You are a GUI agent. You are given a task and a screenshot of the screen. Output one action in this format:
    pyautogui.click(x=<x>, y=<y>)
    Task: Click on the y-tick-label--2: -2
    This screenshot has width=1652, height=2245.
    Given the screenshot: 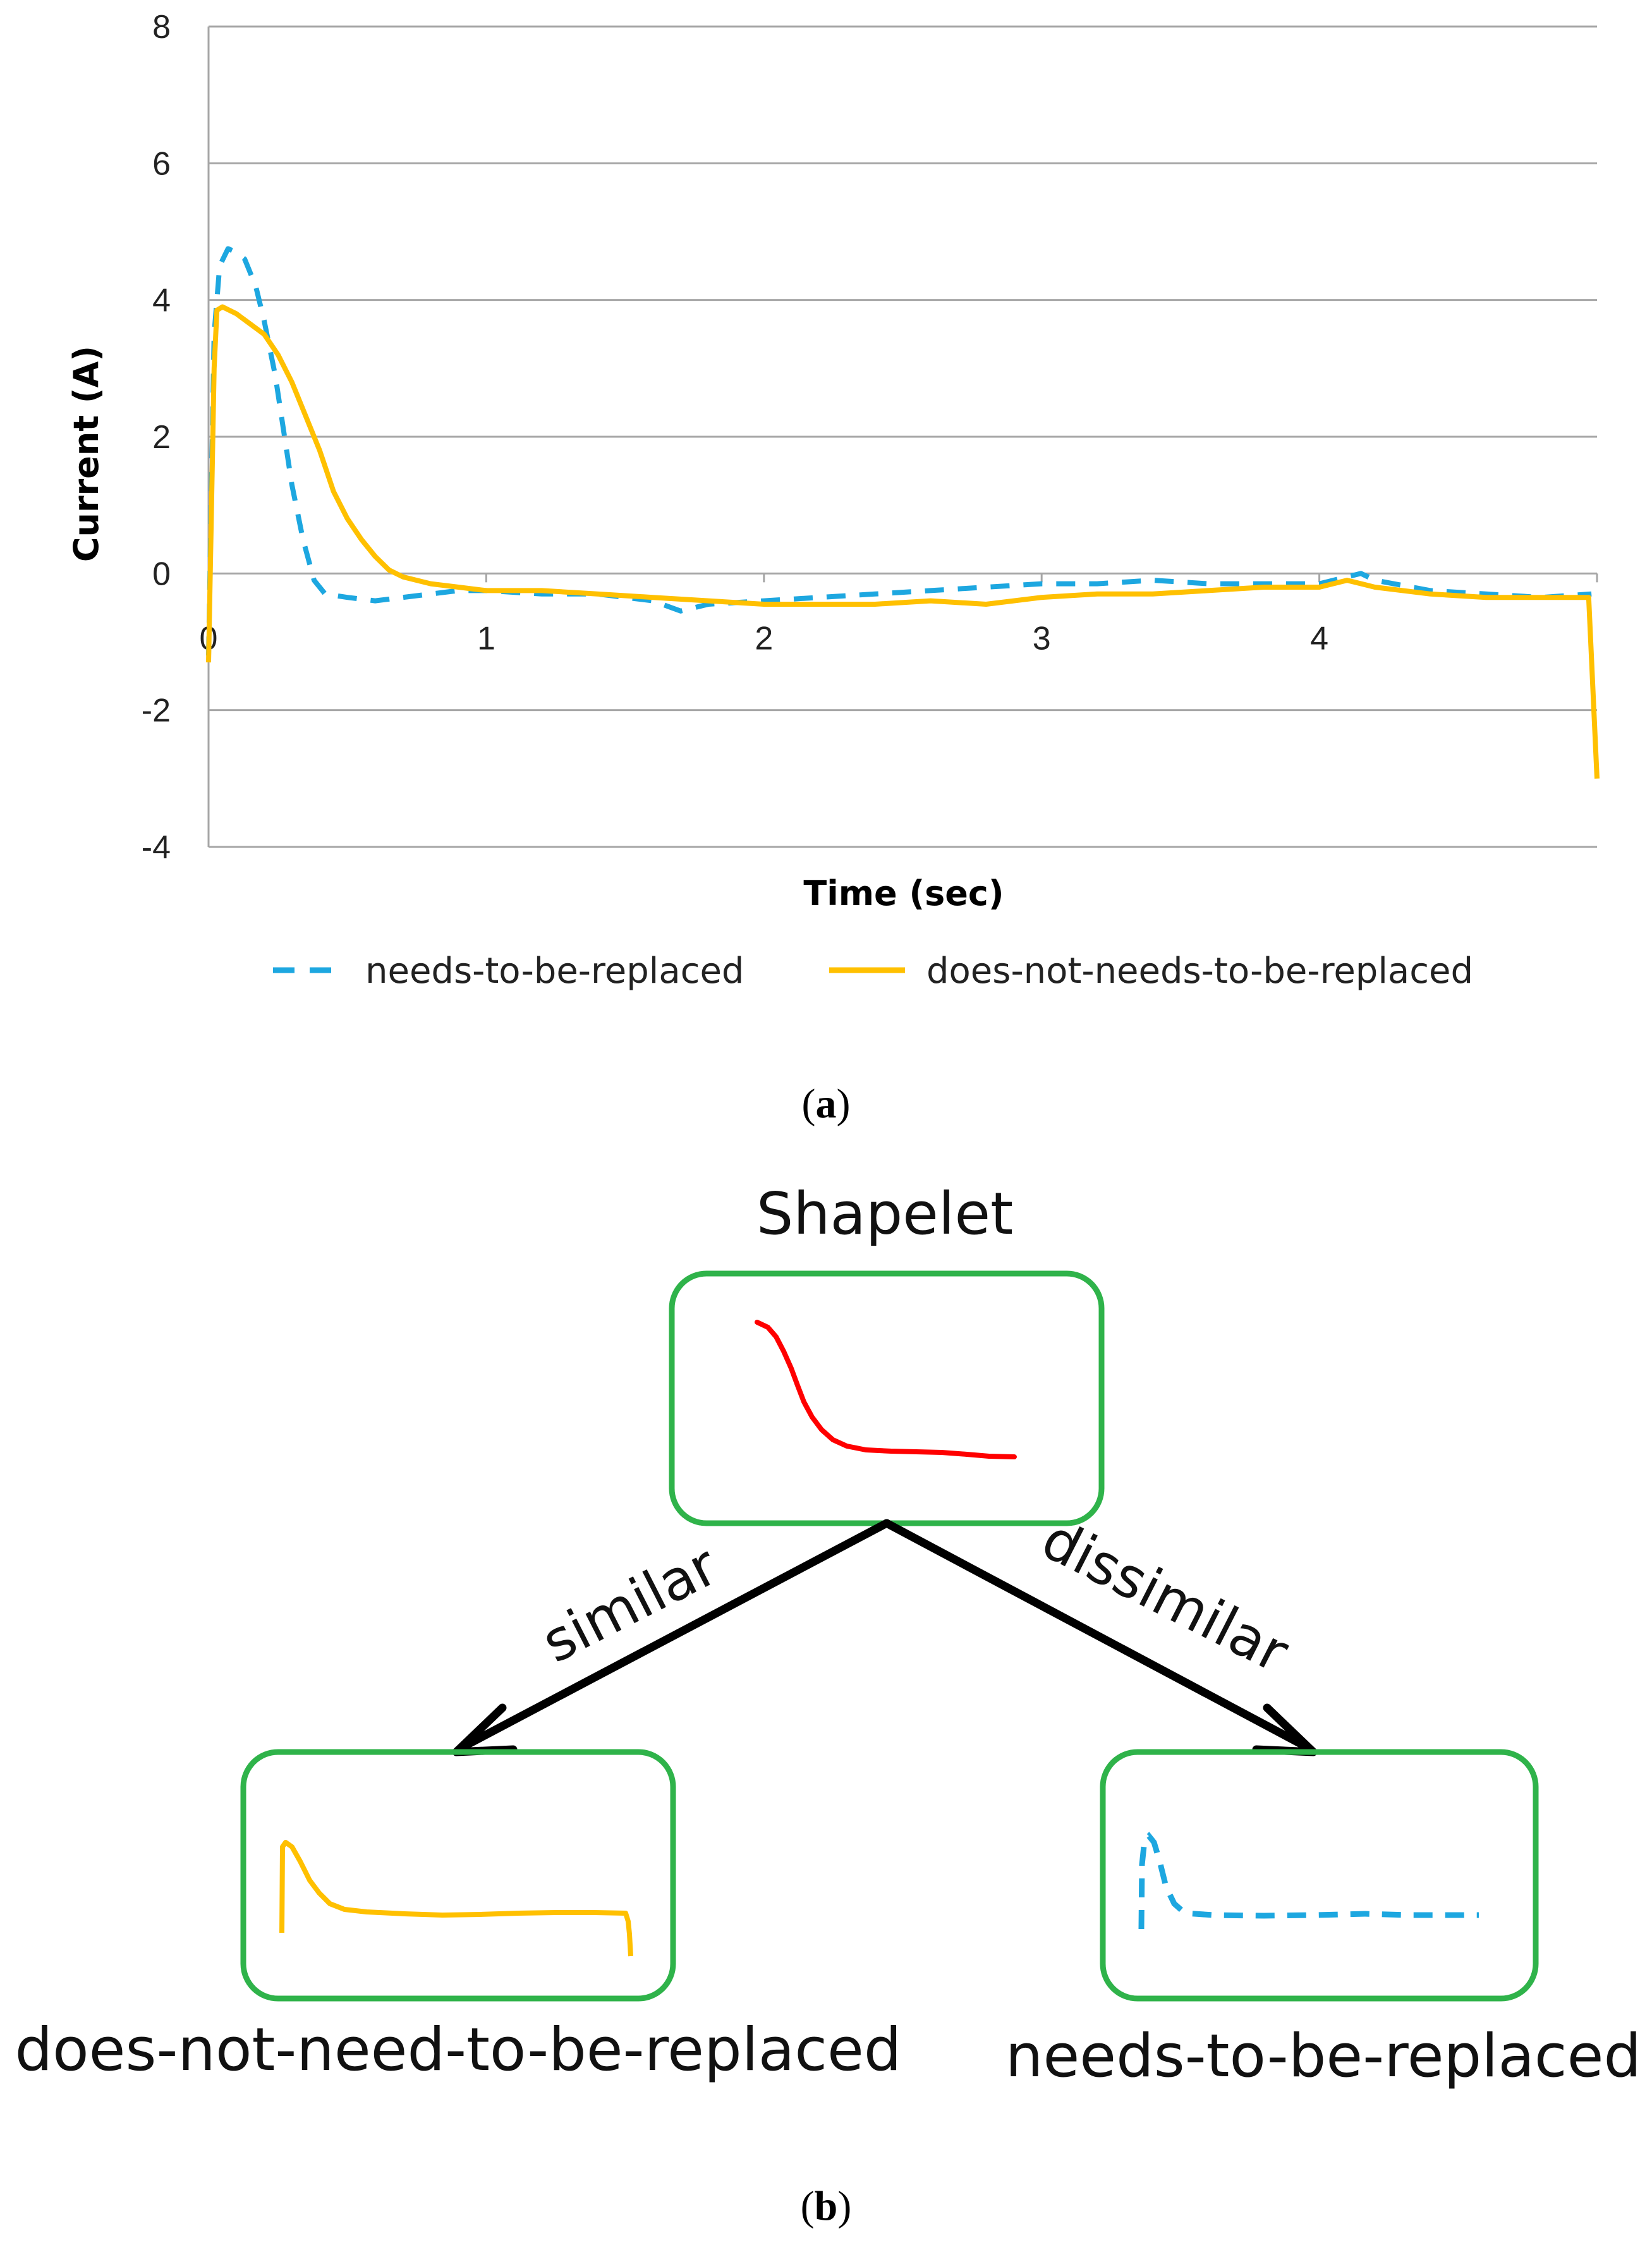 What is the action you would take?
    pyautogui.click(x=156, y=711)
    